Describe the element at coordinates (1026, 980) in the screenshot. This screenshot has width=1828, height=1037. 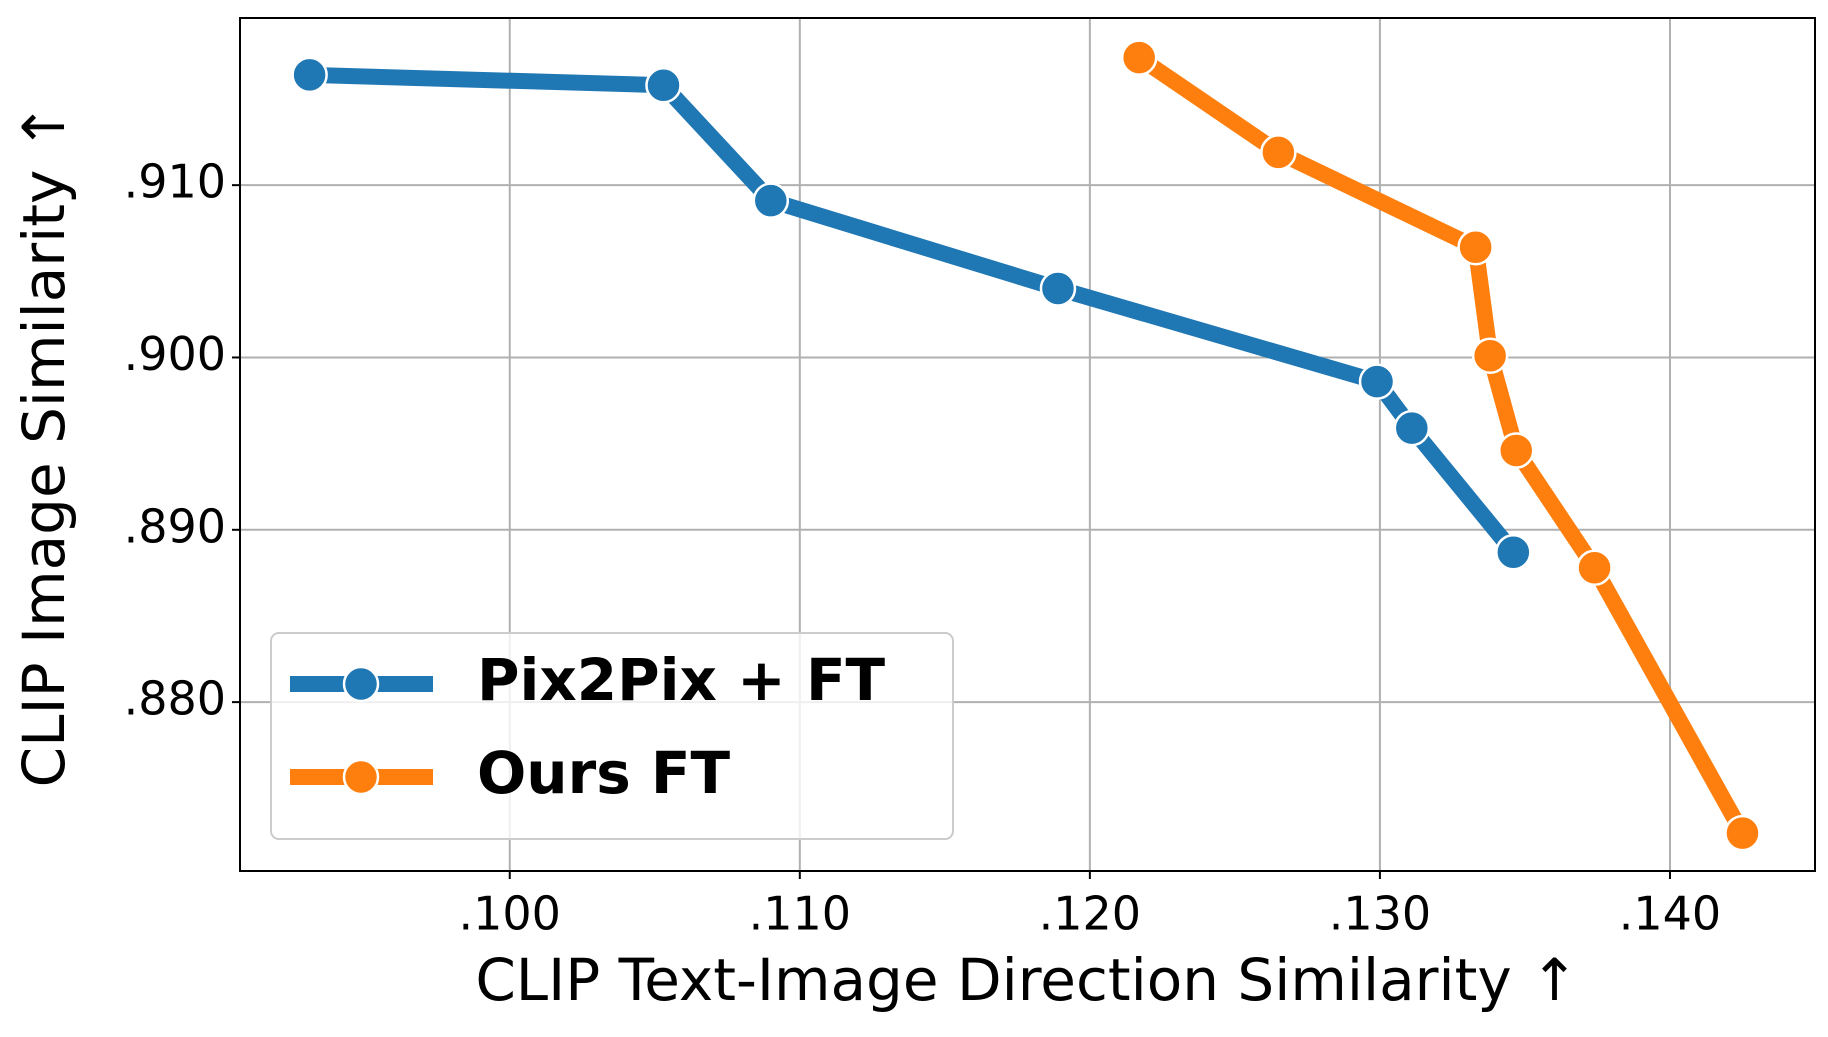
I see `x-axis-label: CLIP Text-Image Direction Similarity ↑` at that location.